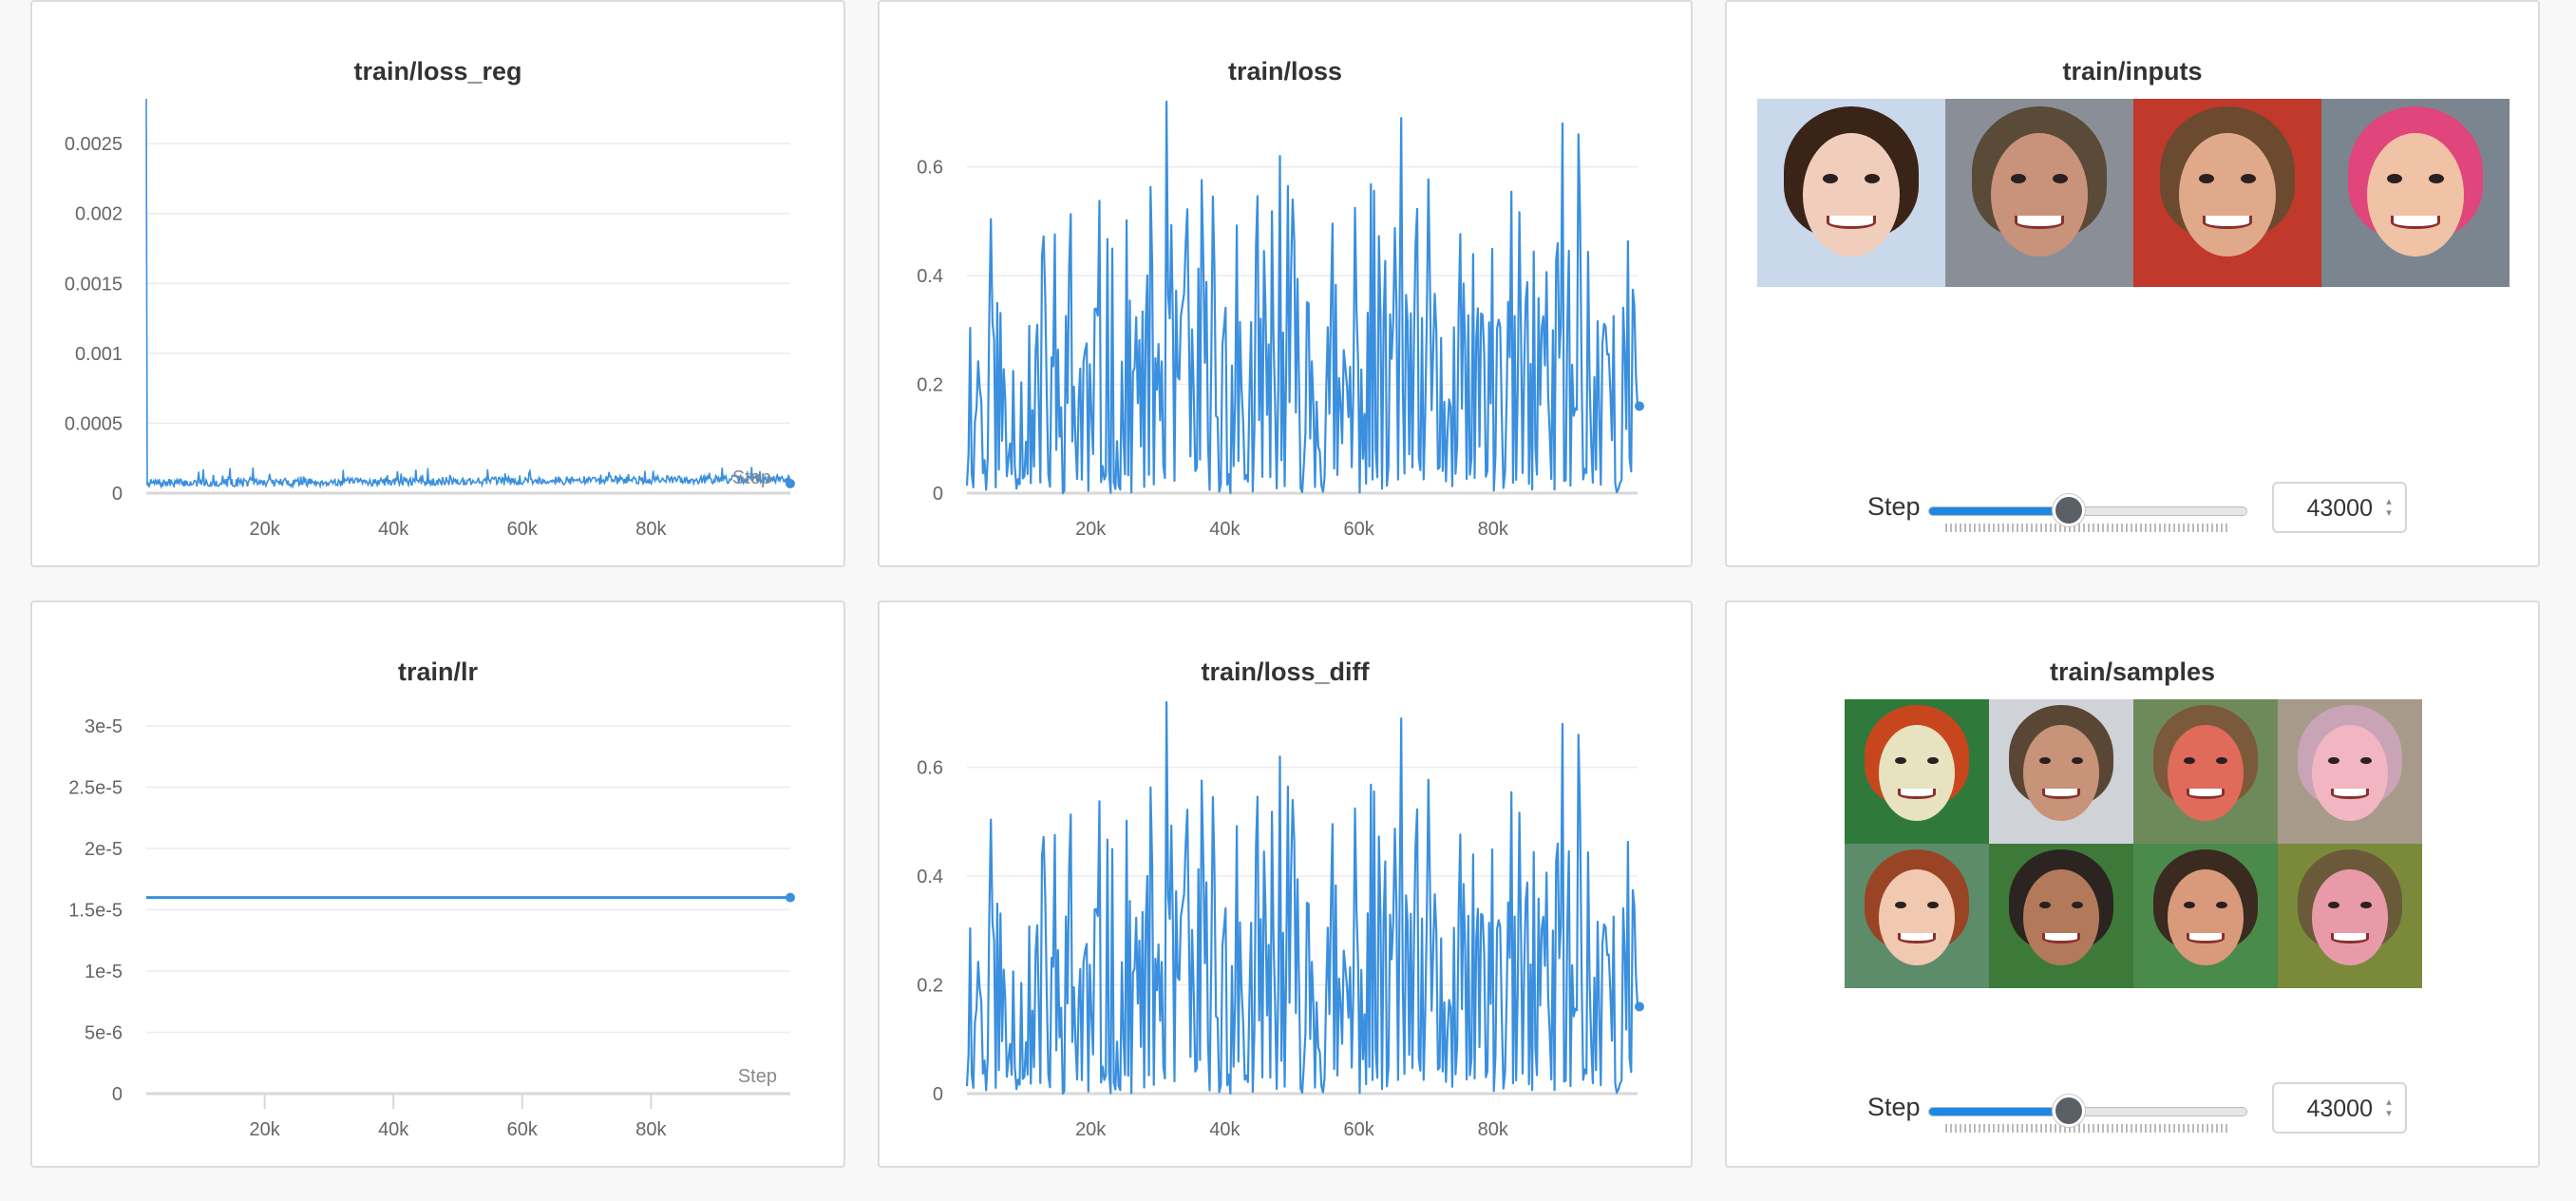 This screenshot has height=1201, width=2576. Describe the element at coordinates (1917, 771) in the screenshot. I see `sample-woman-red-hair-image` at that location.